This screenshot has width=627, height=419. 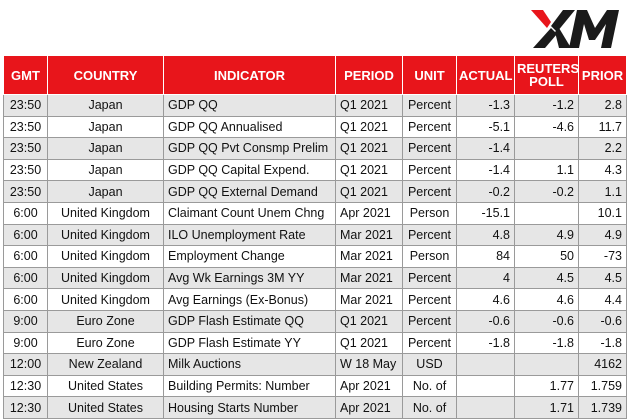 I want to click on cell-actual: 4.8, so click(x=485, y=235).